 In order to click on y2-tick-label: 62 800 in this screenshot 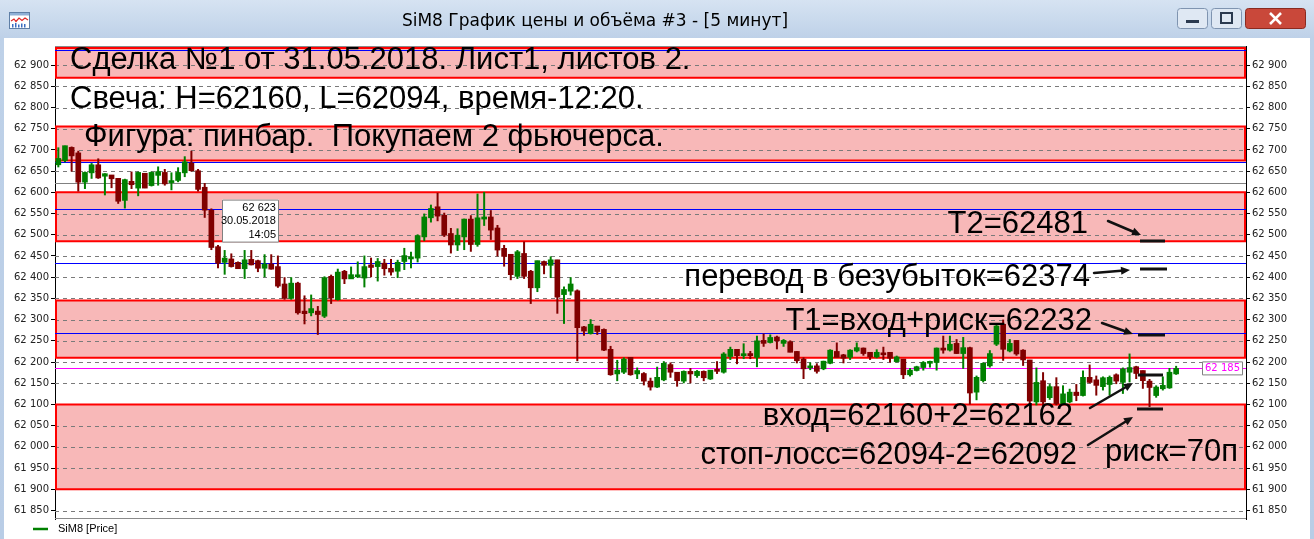, I will do `click(1269, 107)`.